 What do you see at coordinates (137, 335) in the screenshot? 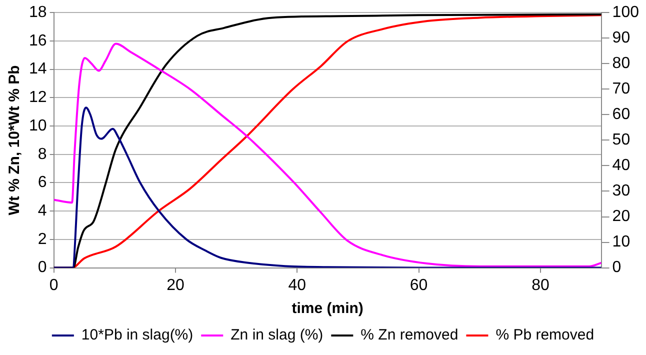
I see `legend-label: 10*Pb in slag(%)` at bounding box center [137, 335].